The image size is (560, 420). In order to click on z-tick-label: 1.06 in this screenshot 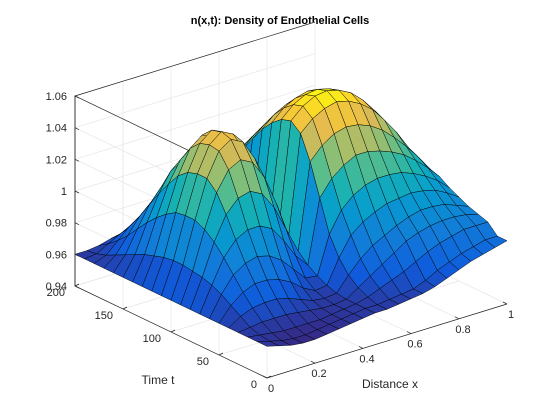, I will do `click(56, 97)`.